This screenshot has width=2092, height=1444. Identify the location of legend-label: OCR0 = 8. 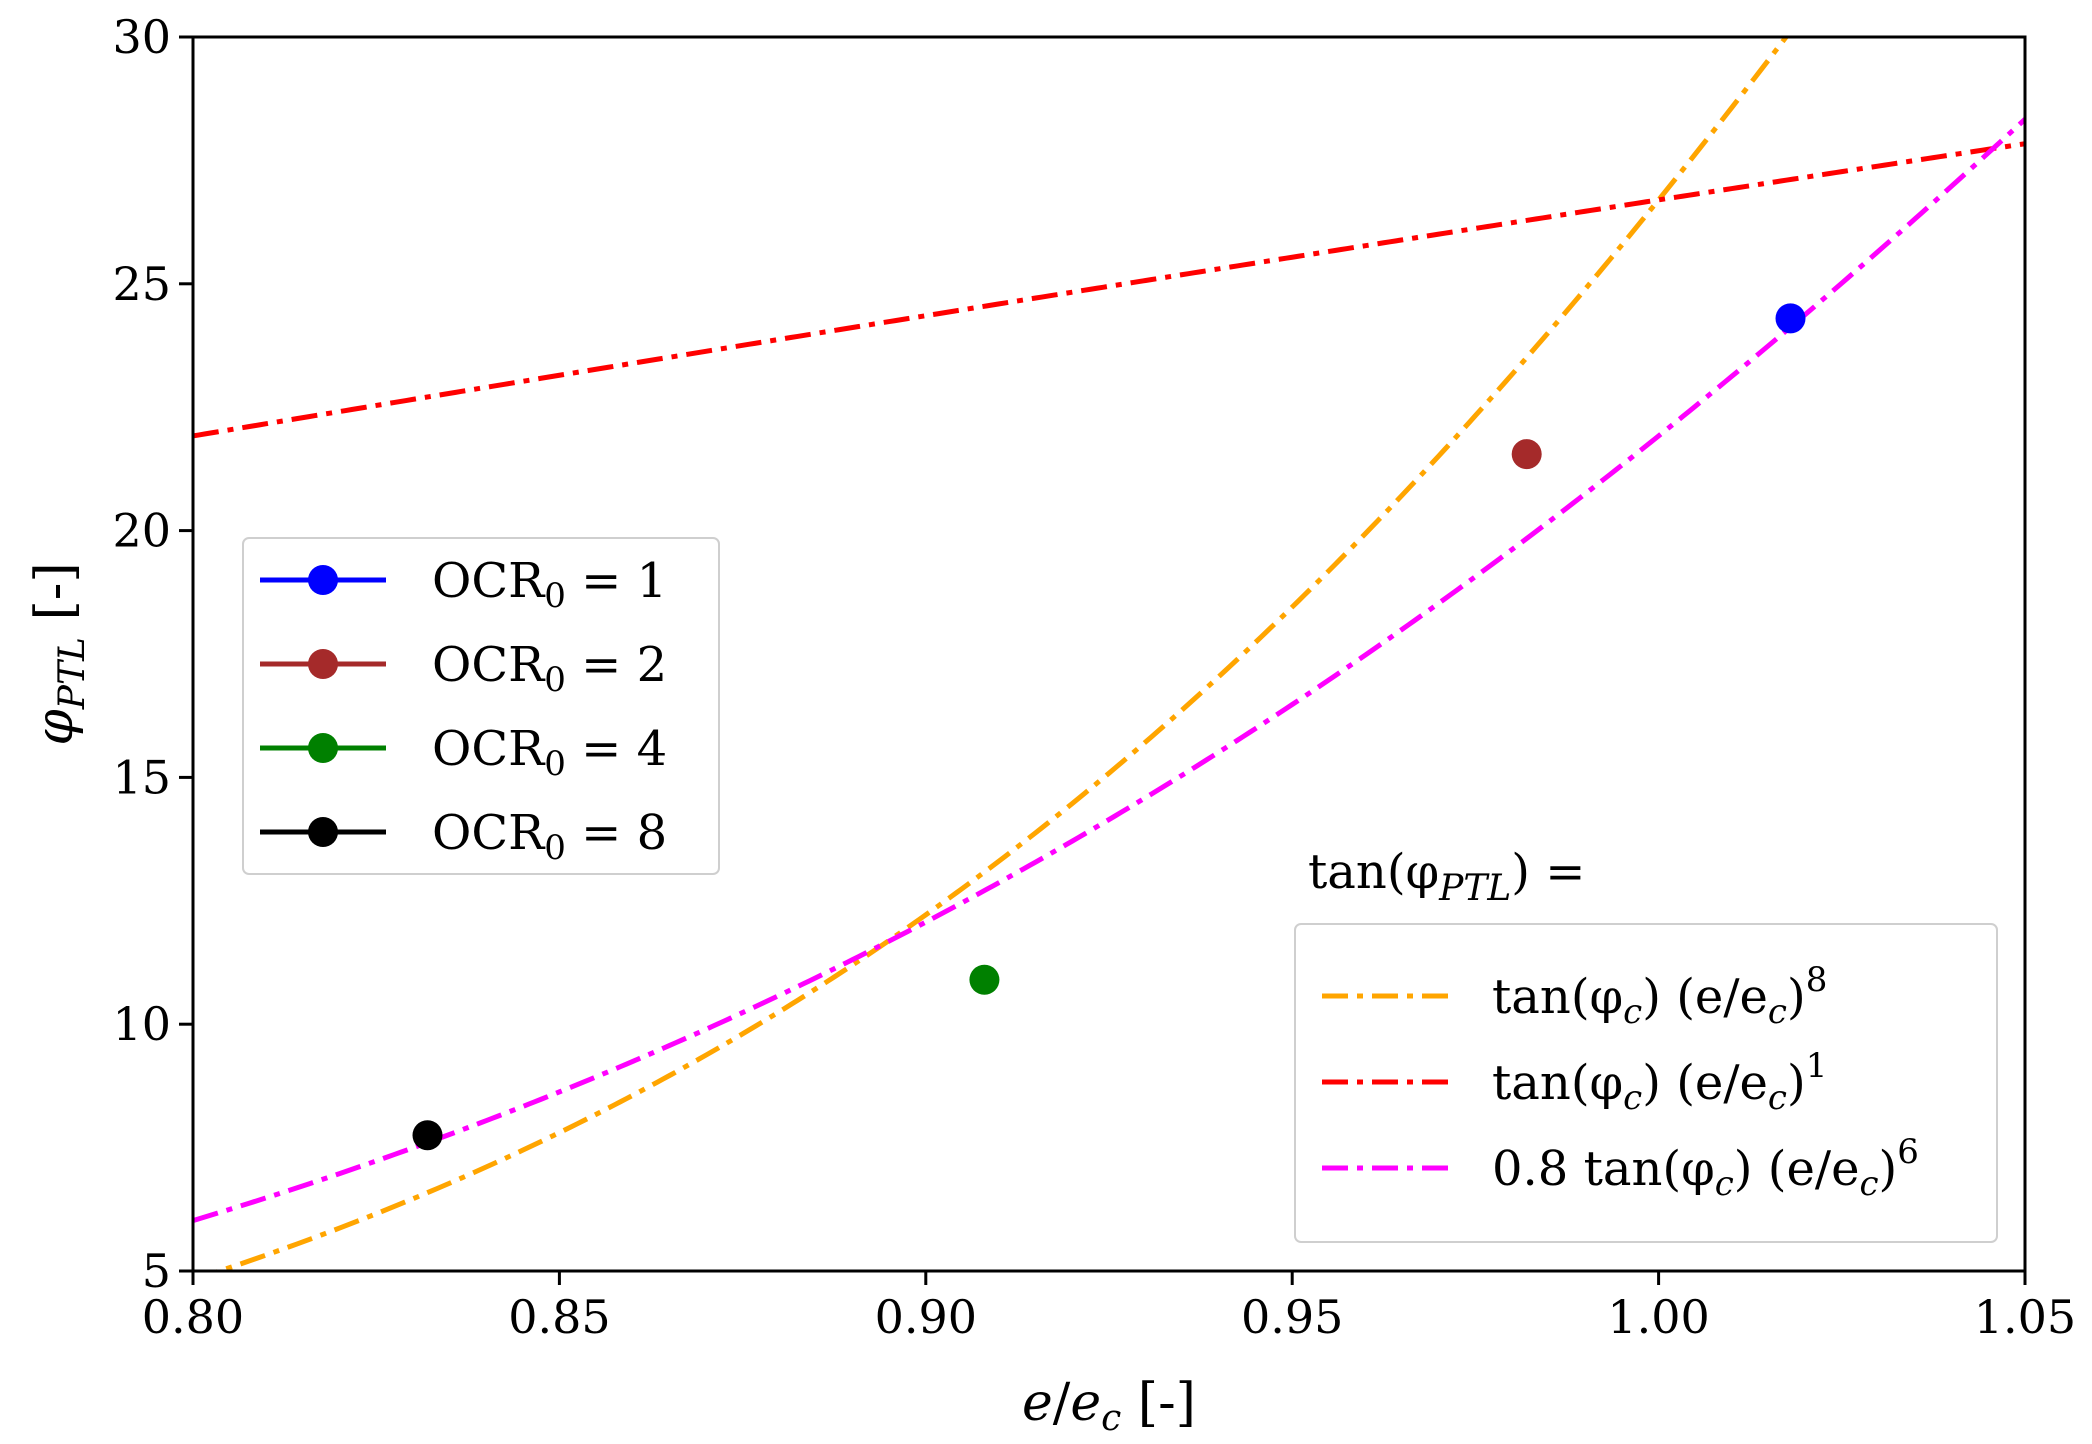
(549, 836).